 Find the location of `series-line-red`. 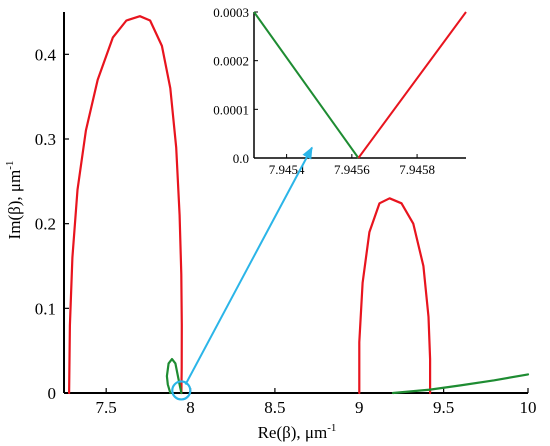

series-line-red is located at coordinates (395, 296).